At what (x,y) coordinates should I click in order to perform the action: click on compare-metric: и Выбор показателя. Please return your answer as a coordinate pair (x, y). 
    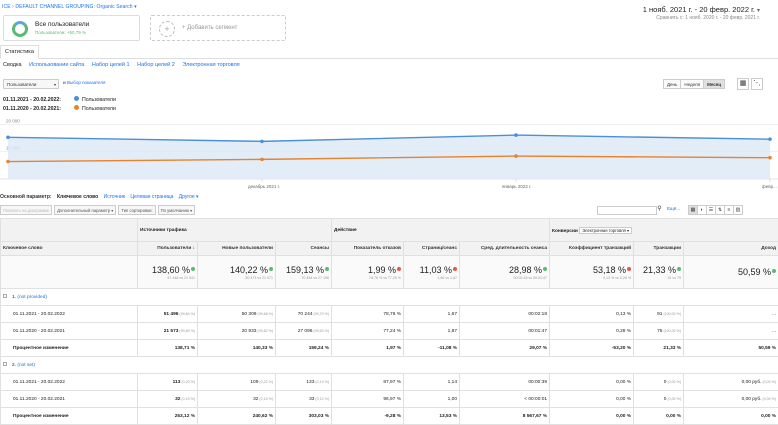
    Looking at the image, I should click on (84, 82).